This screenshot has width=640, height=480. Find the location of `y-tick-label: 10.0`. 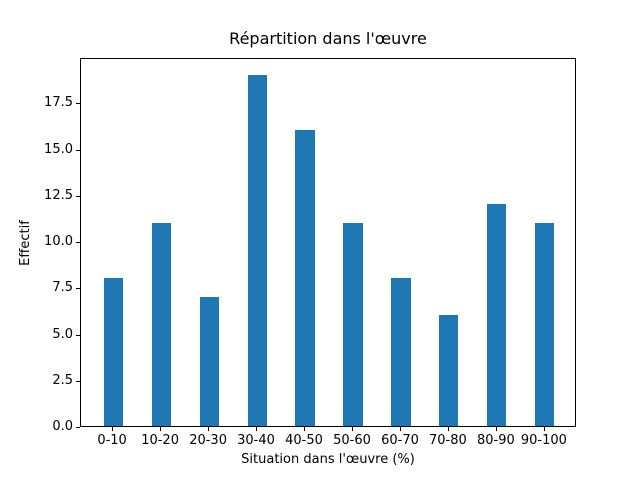

y-tick-label: 10.0 is located at coordinates (58, 241).